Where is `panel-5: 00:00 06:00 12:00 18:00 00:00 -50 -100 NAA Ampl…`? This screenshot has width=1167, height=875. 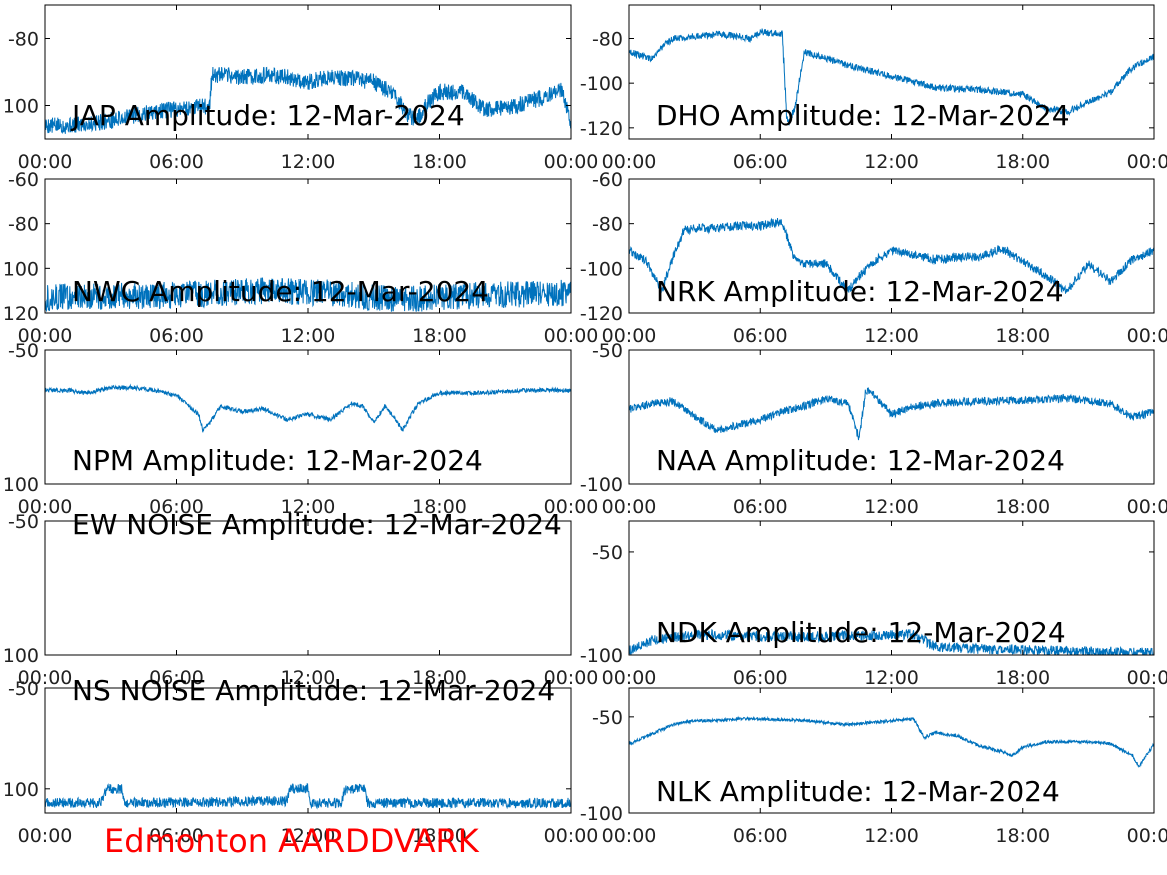 panel-5: 00:00 06:00 12:00 18:00 00:00 -50 -100 NAA Ampl… is located at coordinates (873, 429).